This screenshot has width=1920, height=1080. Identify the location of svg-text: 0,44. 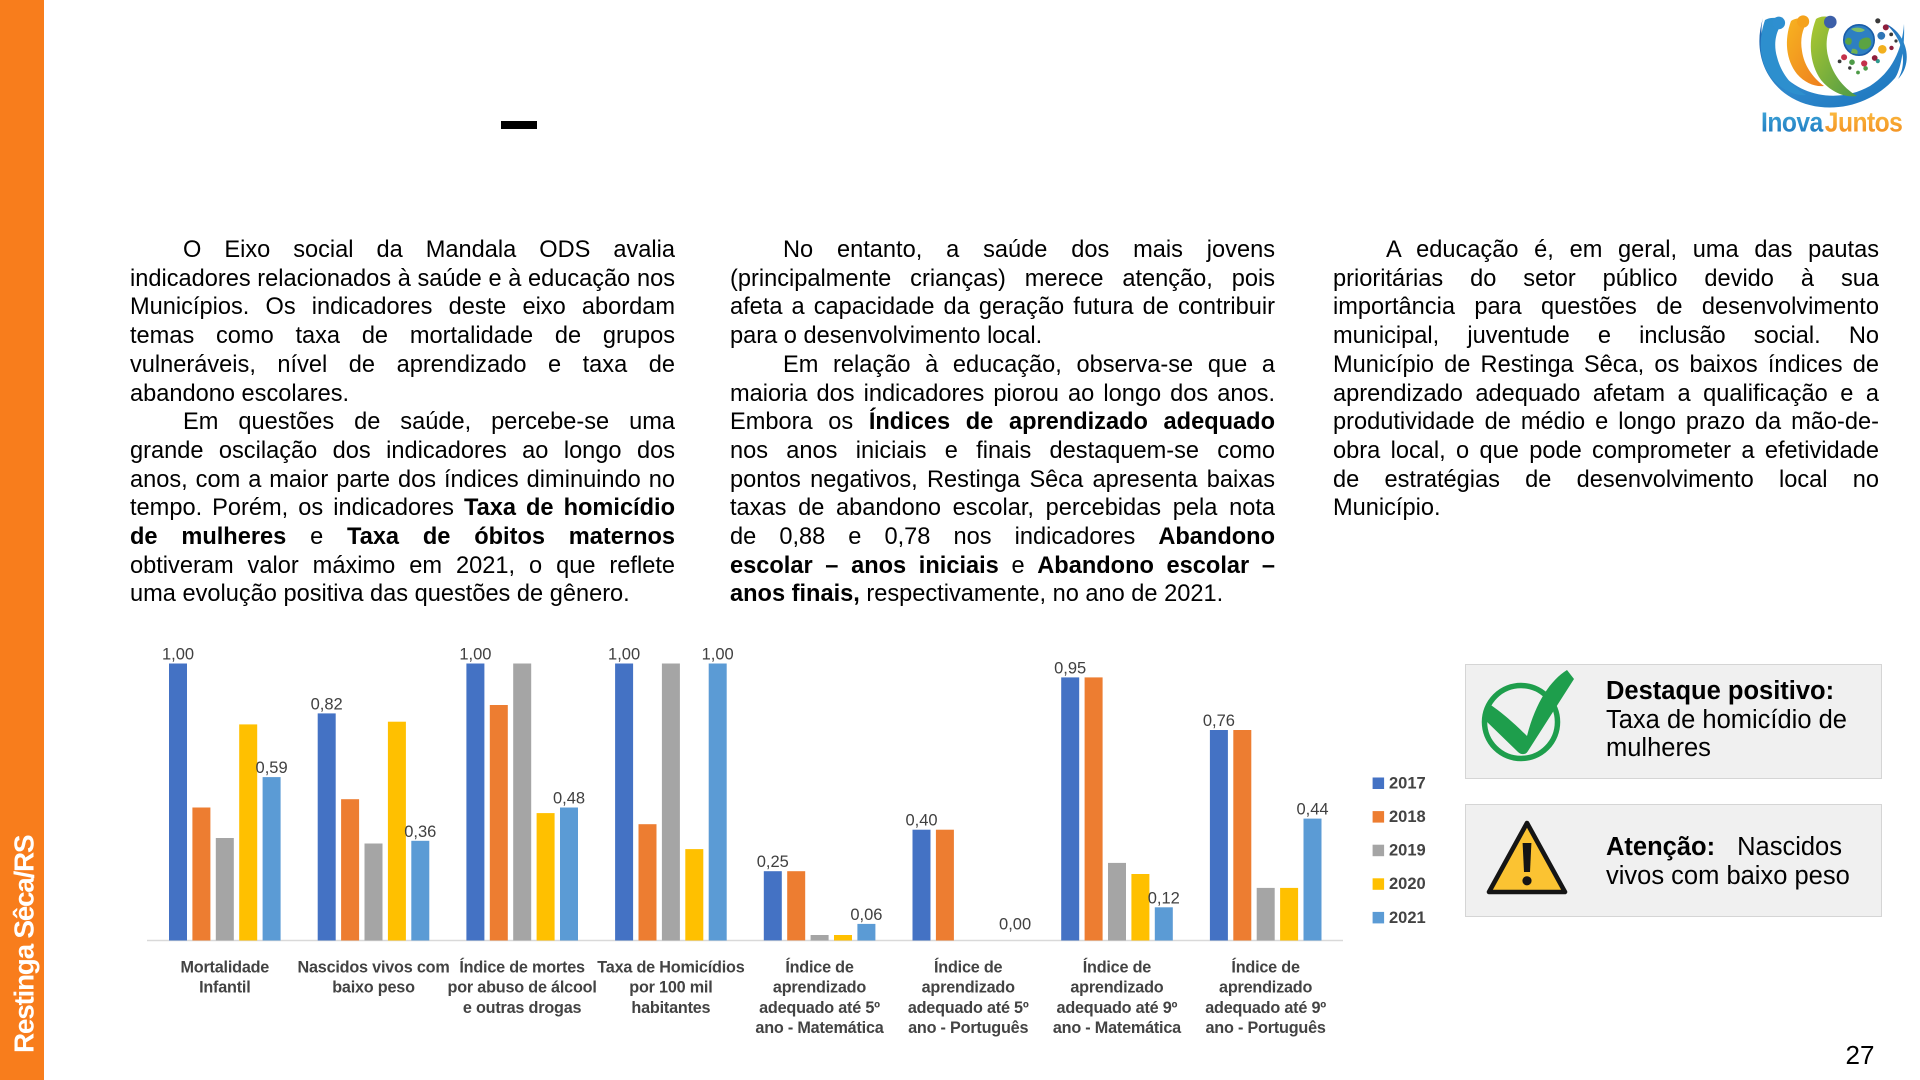
(1312, 810).